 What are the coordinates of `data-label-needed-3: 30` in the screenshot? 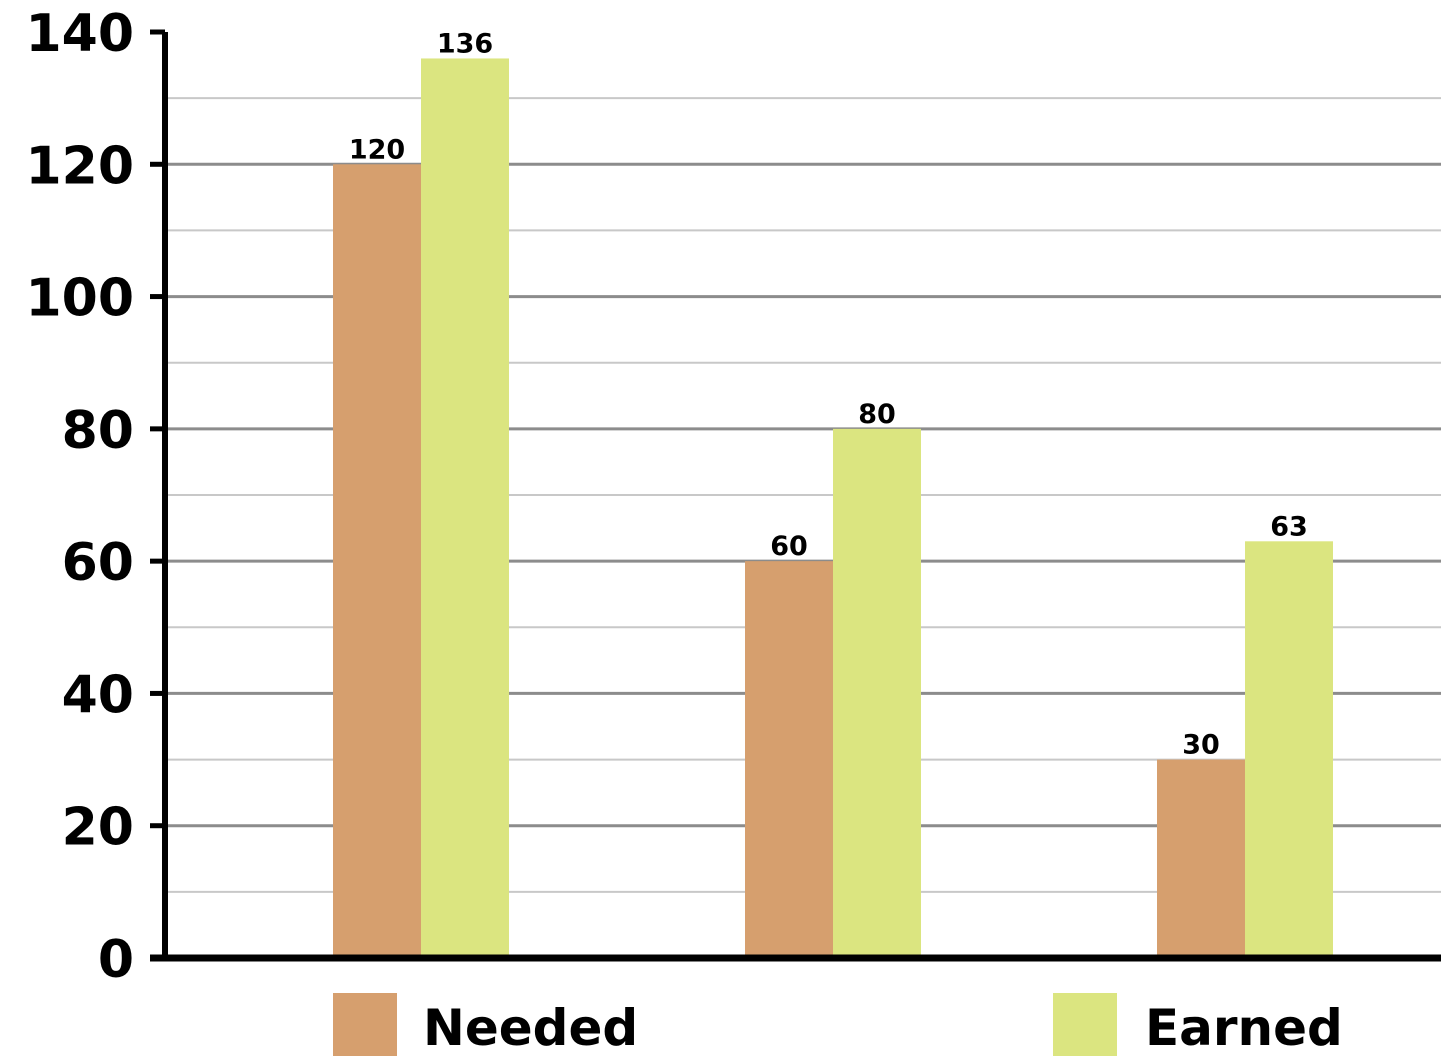 It's located at (1201, 745).